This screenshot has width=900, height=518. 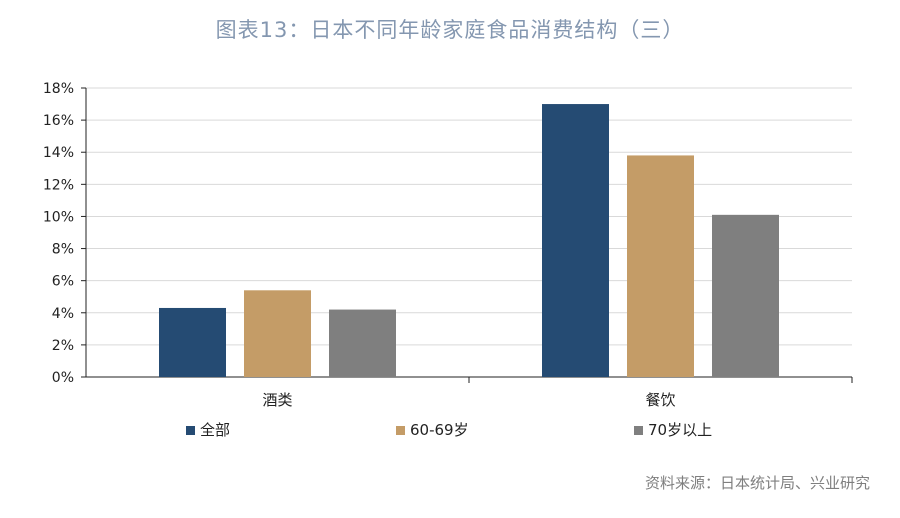 I want to click on legend-label: 60-69岁, so click(x=439, y=430).